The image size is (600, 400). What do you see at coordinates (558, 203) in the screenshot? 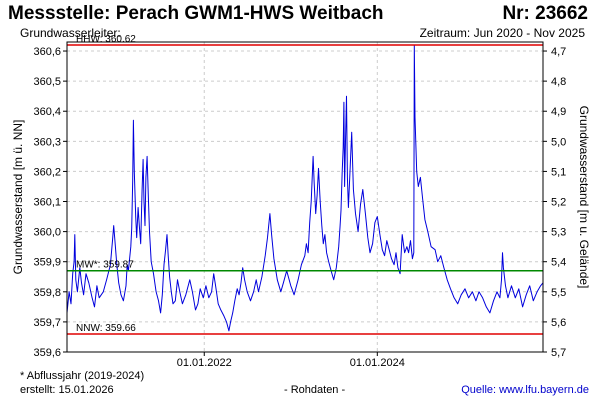
I see `y-tick-label-right: 5,2` at bounding box center [558, 203].